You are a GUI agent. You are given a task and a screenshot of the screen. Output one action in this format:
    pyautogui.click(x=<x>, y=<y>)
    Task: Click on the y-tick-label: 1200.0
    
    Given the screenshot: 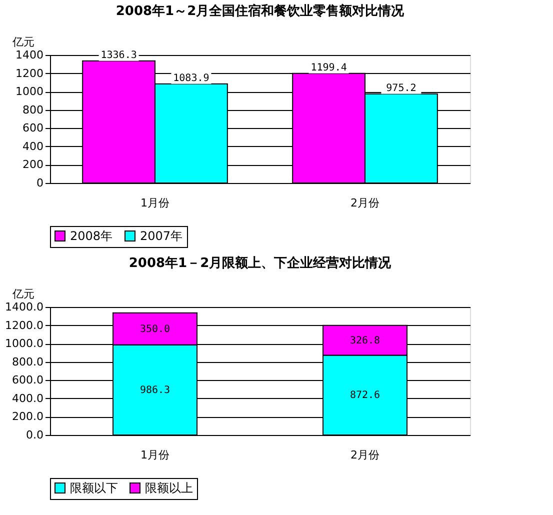 What is the action you would take?
    pyautogui.click(x=24, y=325)
    